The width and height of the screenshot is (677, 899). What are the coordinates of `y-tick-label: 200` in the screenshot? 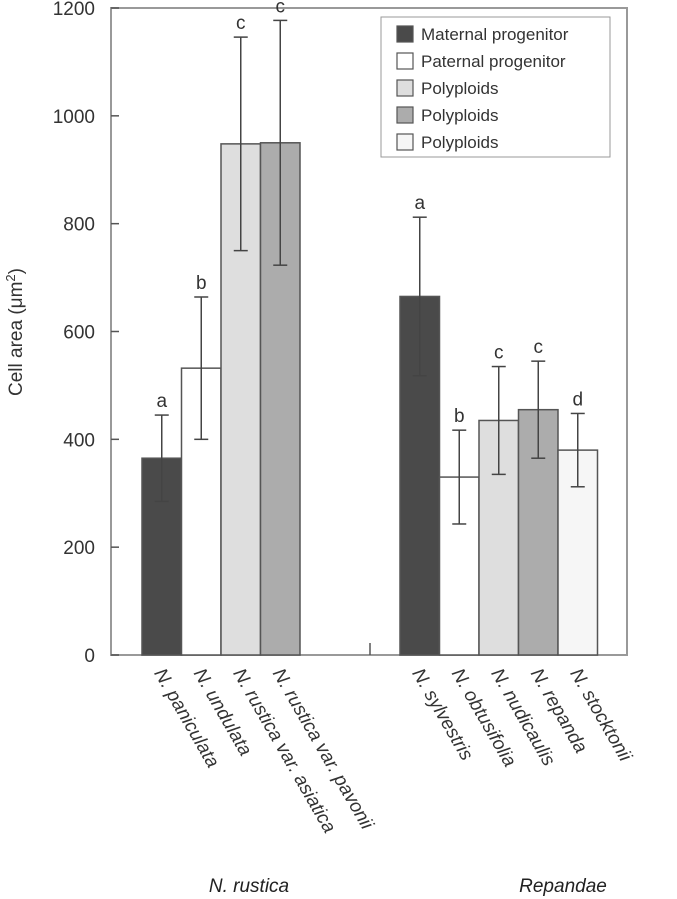 It's located at (79, 548).